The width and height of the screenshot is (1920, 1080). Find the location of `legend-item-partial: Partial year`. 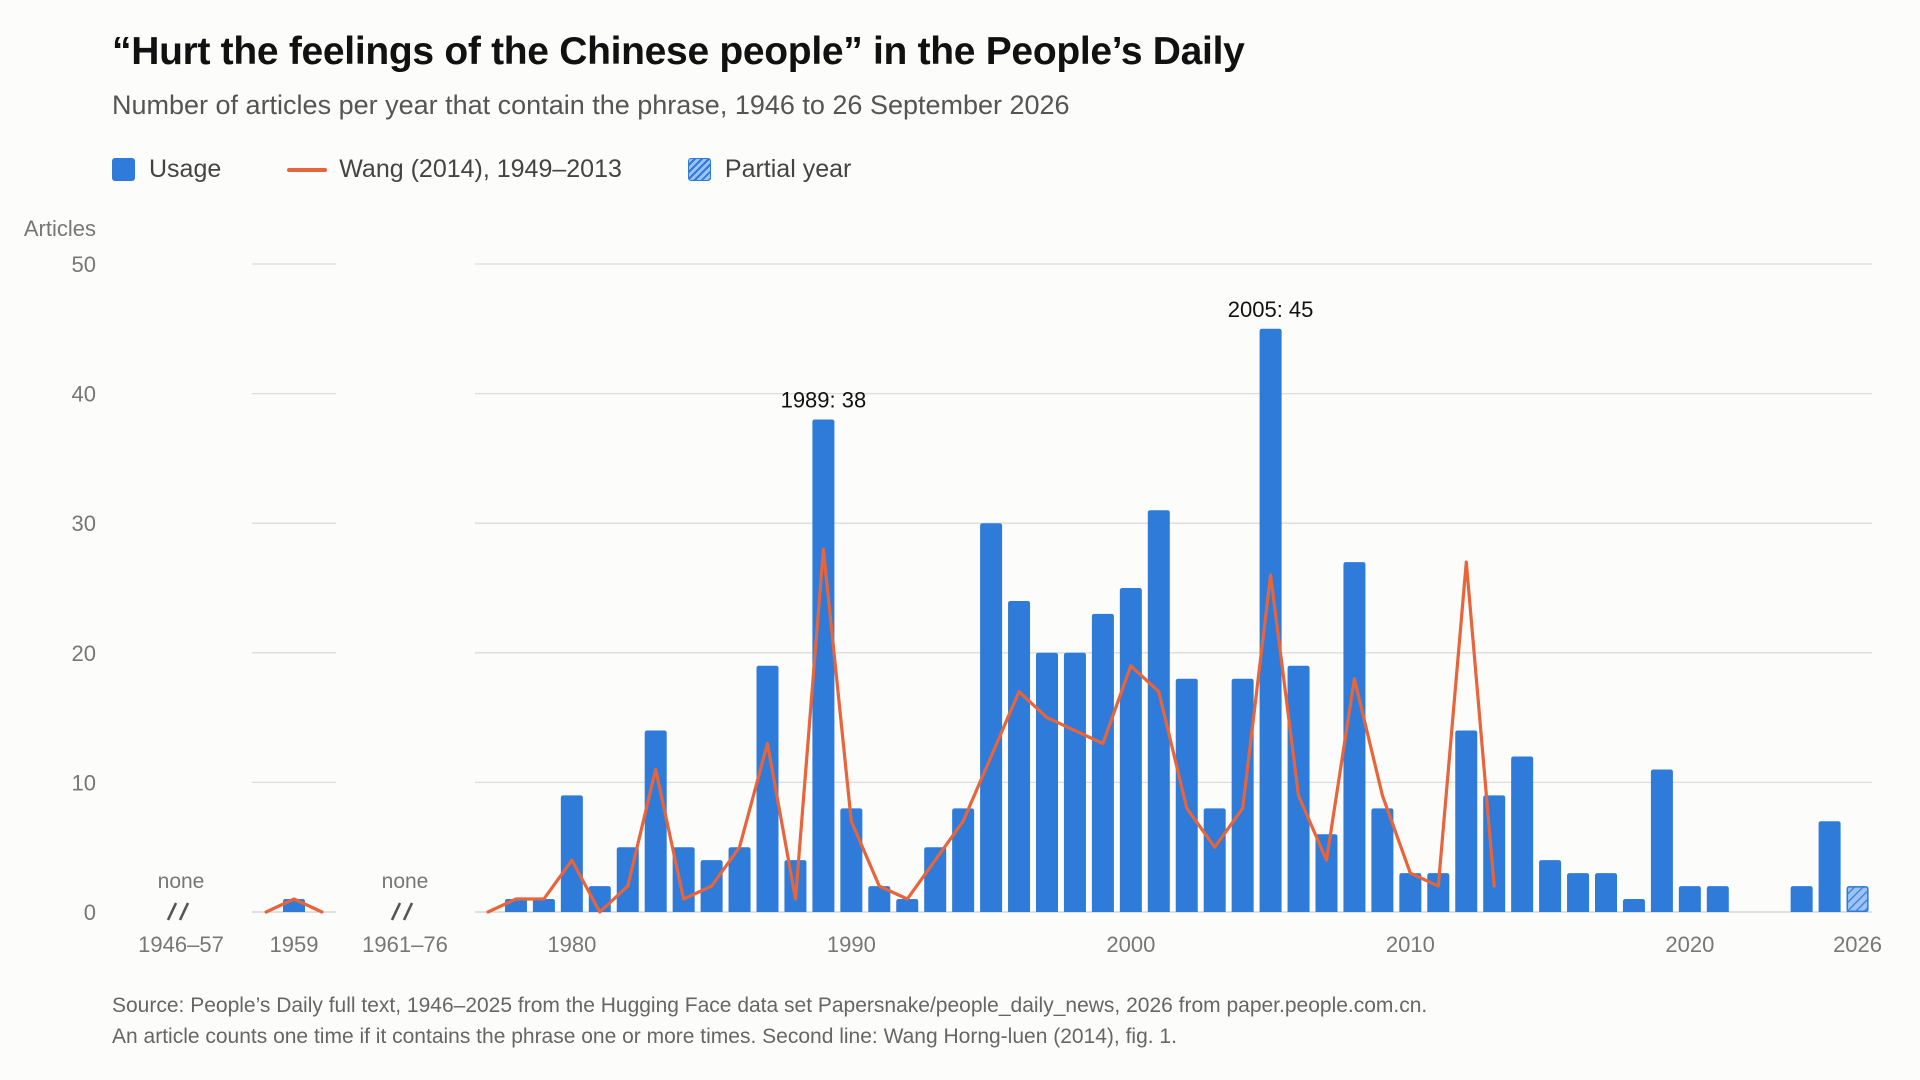

legend-item-partial: Partial year is located at coordinates (769, 169).